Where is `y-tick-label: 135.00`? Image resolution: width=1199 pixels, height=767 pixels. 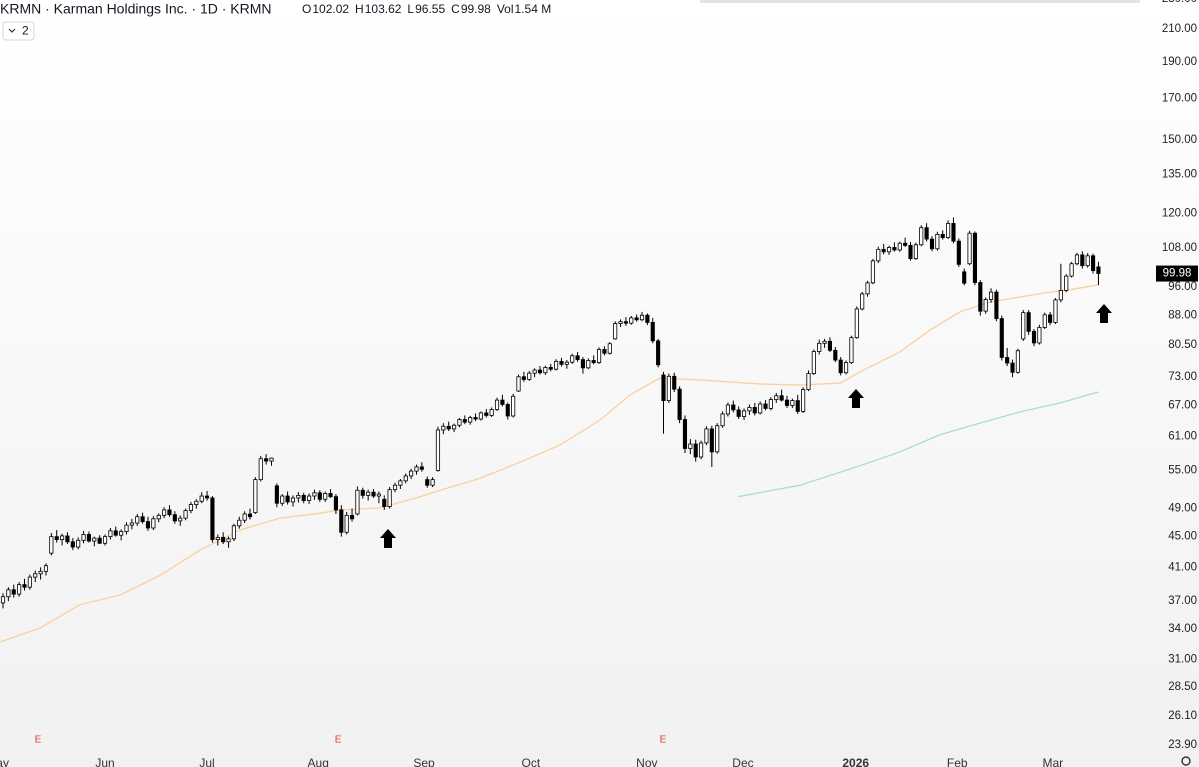
y-tick-label: 135.00 is located at coordinates (1179, 175).